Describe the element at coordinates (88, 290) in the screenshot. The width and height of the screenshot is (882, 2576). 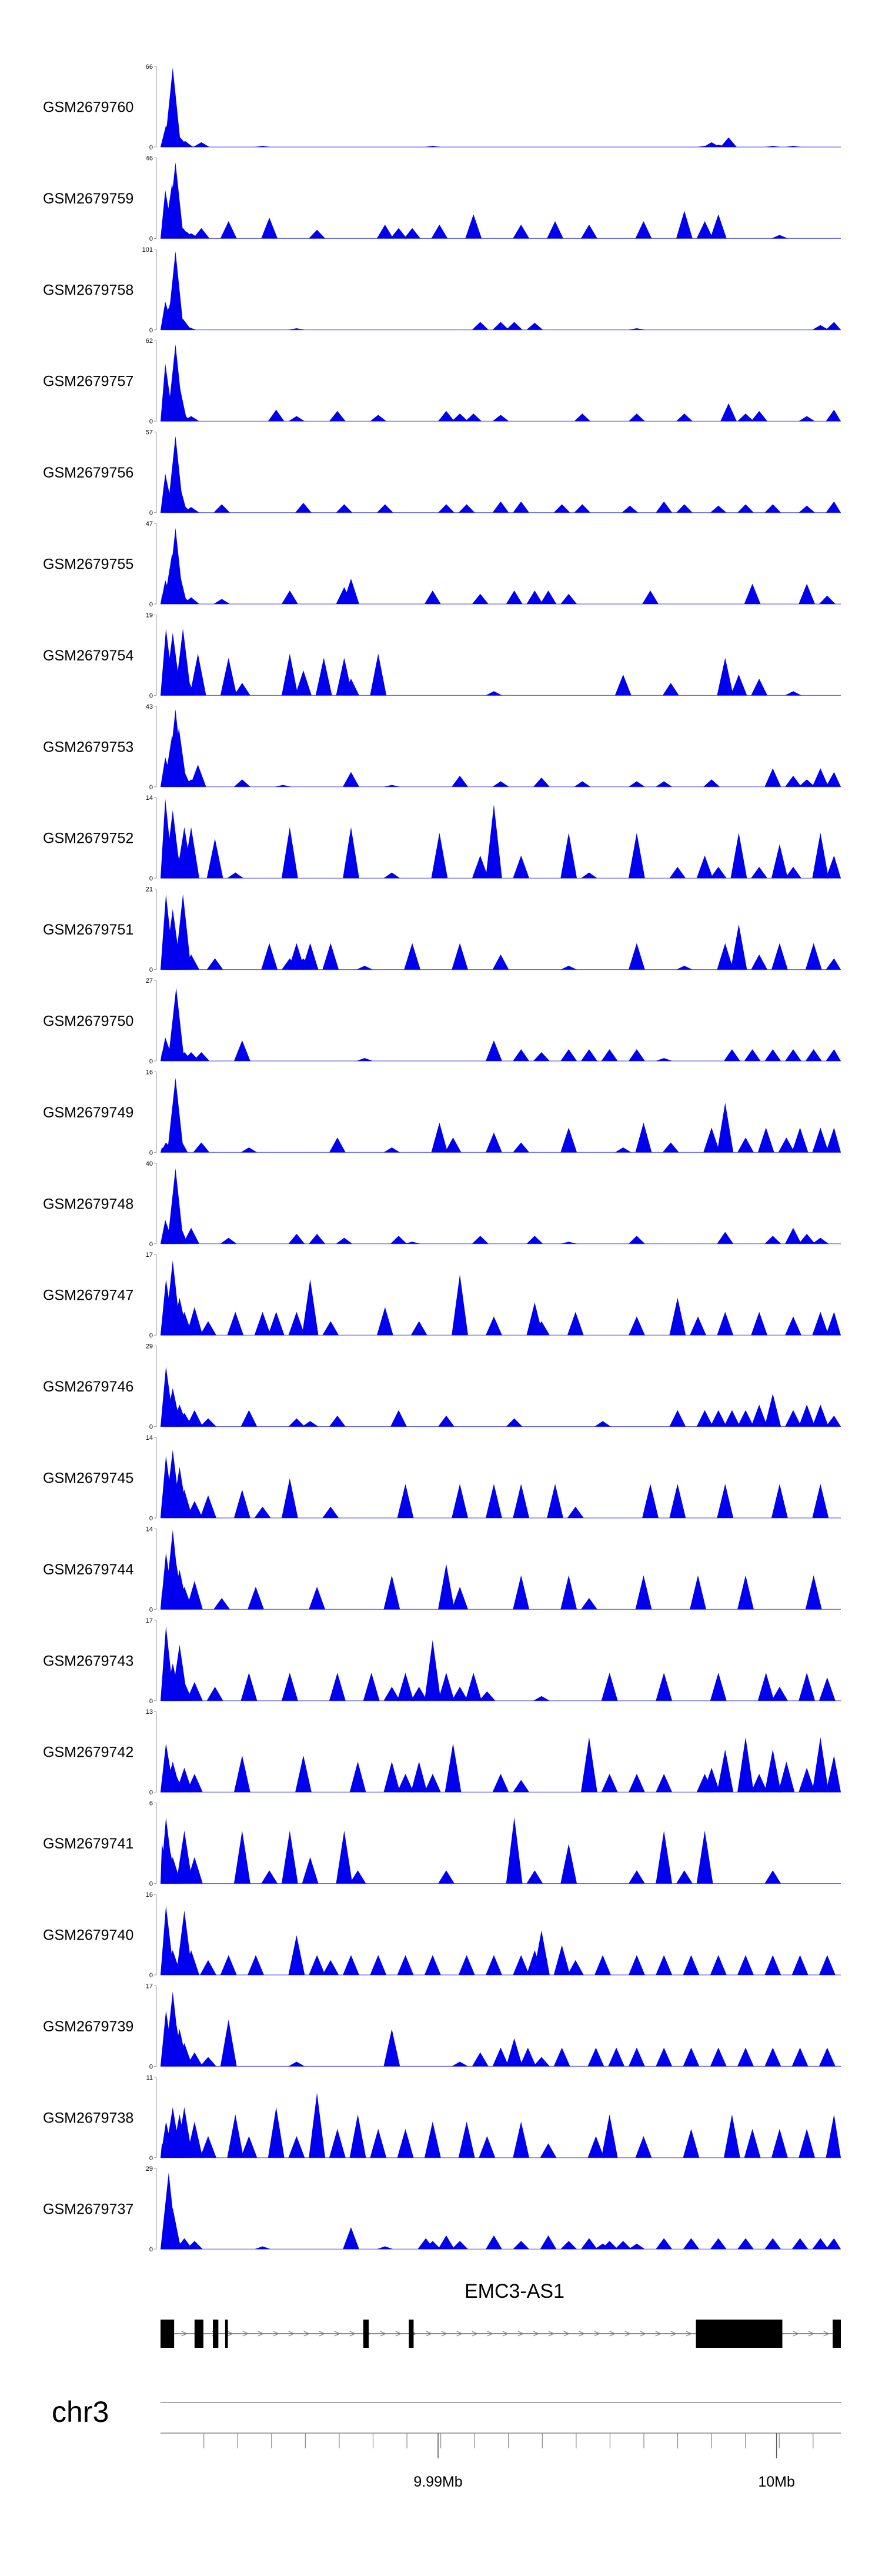
I see `track-label: GSM2679758` at that location.